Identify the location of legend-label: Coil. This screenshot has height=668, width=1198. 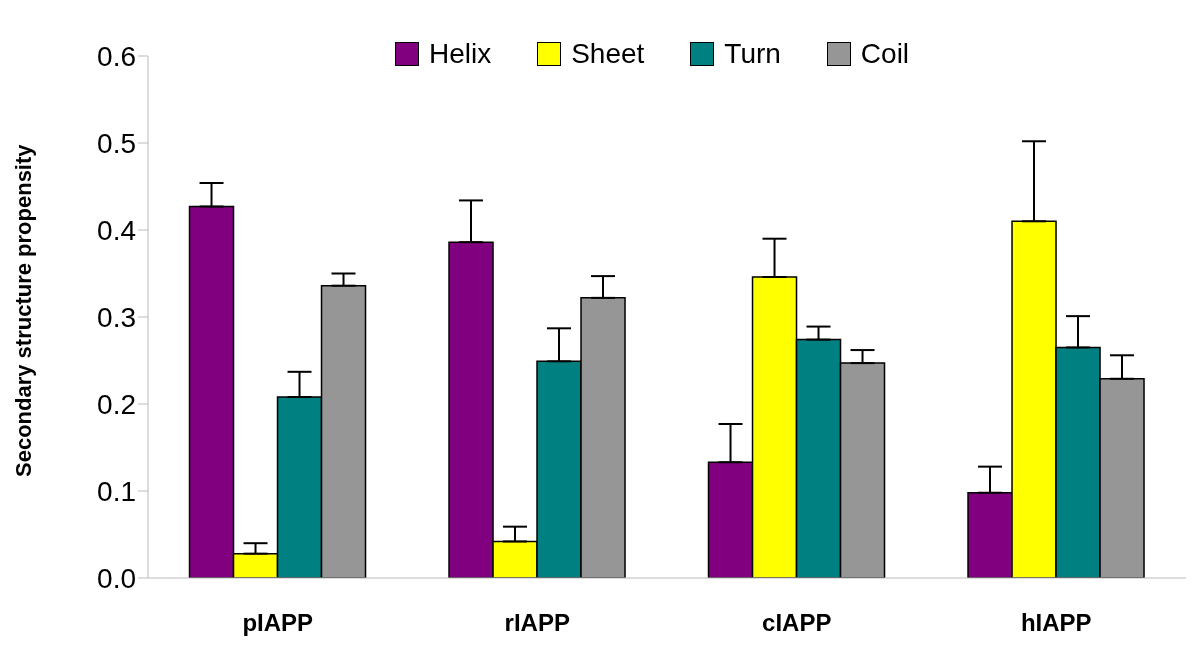
(885, 54).